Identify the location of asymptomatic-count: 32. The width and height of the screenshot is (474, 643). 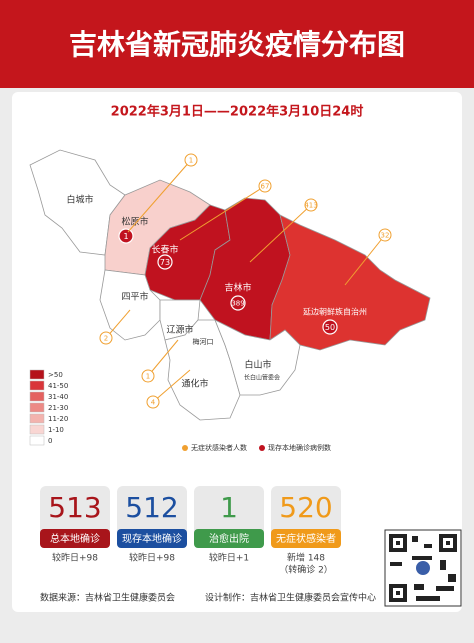
(385, 236).